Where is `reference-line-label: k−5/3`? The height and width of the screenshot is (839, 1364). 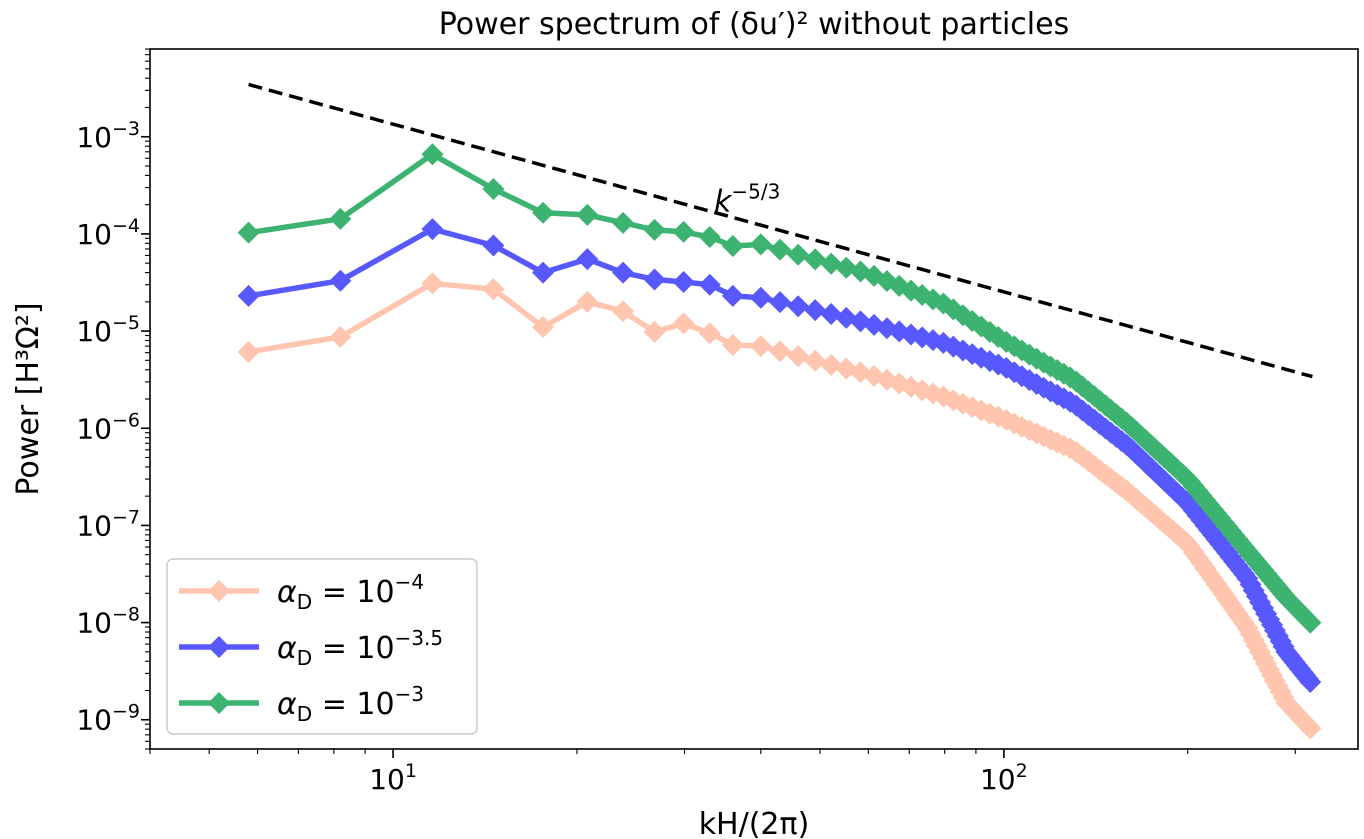
reference-line-label: k−5/3 is located at coordinates (747, 200).